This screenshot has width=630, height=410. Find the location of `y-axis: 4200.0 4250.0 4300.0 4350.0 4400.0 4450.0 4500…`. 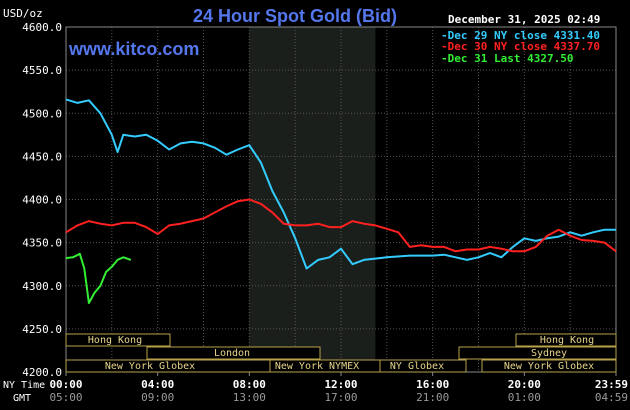

y-axis: 4200.0 4250.0 4300.0 4350.0 4400.0 4450.0 4500… is located at coordinates (42, 200).